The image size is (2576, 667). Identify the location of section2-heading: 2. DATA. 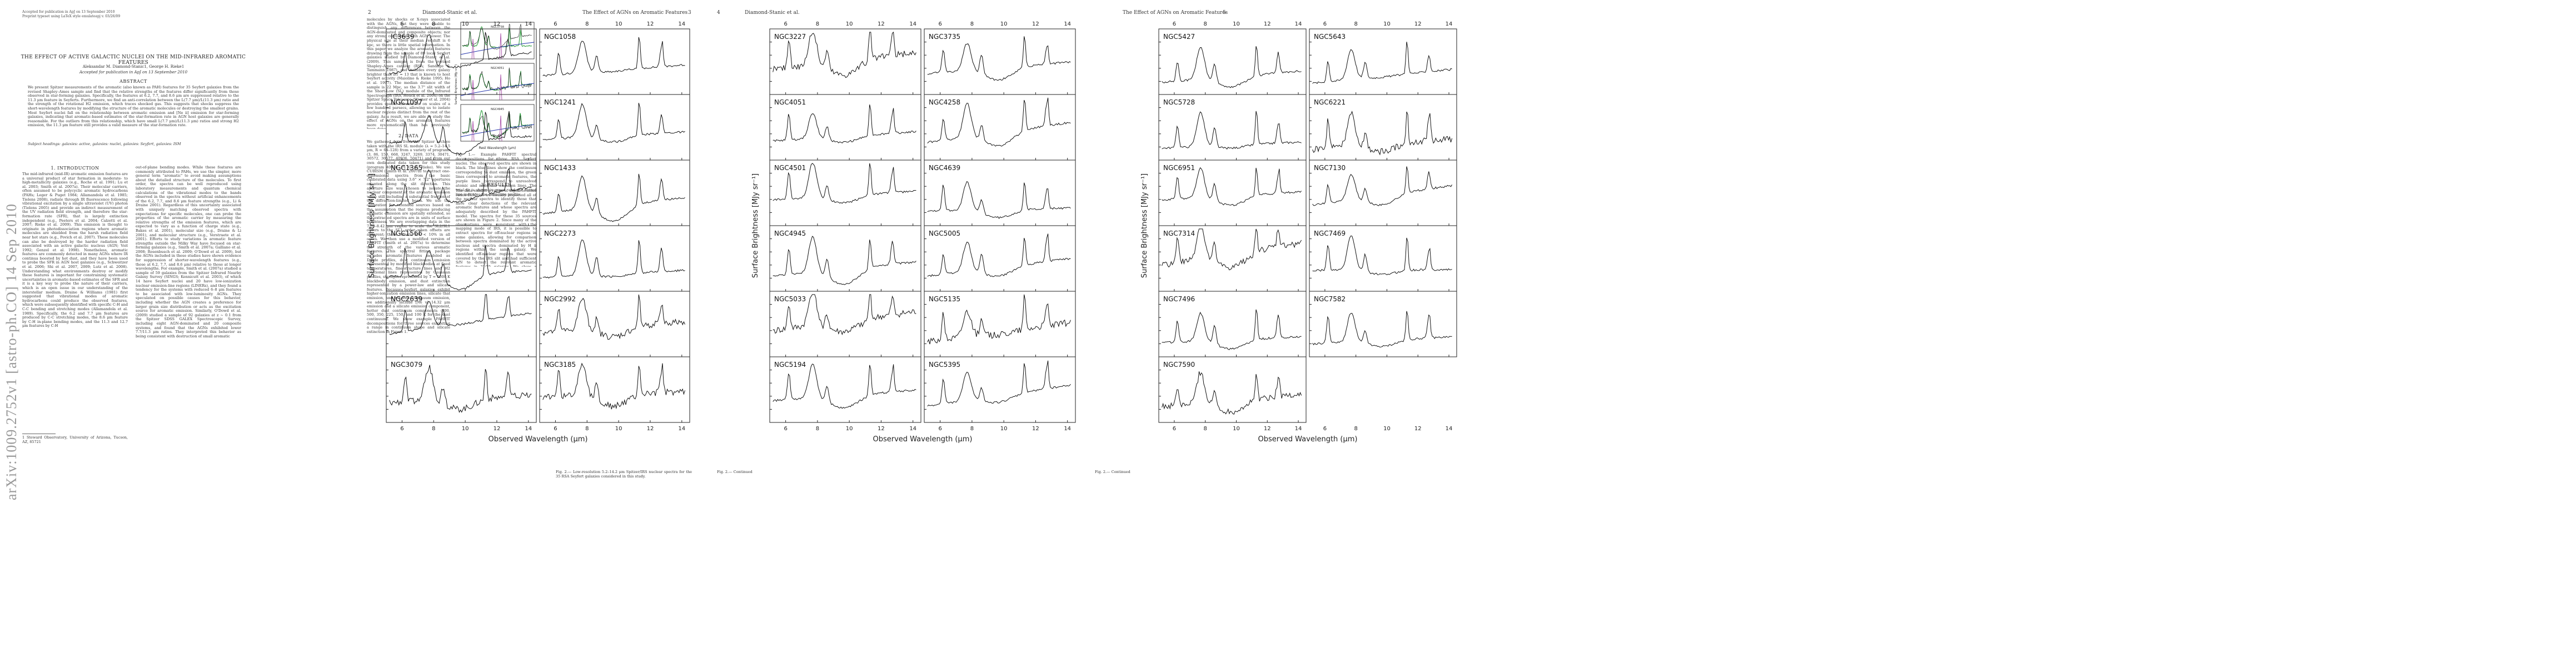
(408, 135).